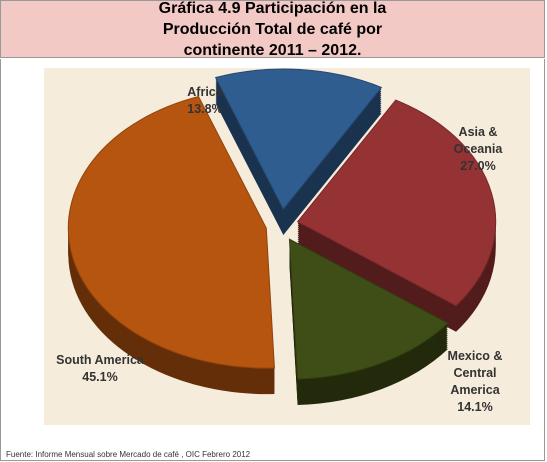 This screenshot has height=462, width=547. What do you see at coordinates (100, 360) in the screenshot?
I see `category-label: South America` at bounding box center [100, 360].